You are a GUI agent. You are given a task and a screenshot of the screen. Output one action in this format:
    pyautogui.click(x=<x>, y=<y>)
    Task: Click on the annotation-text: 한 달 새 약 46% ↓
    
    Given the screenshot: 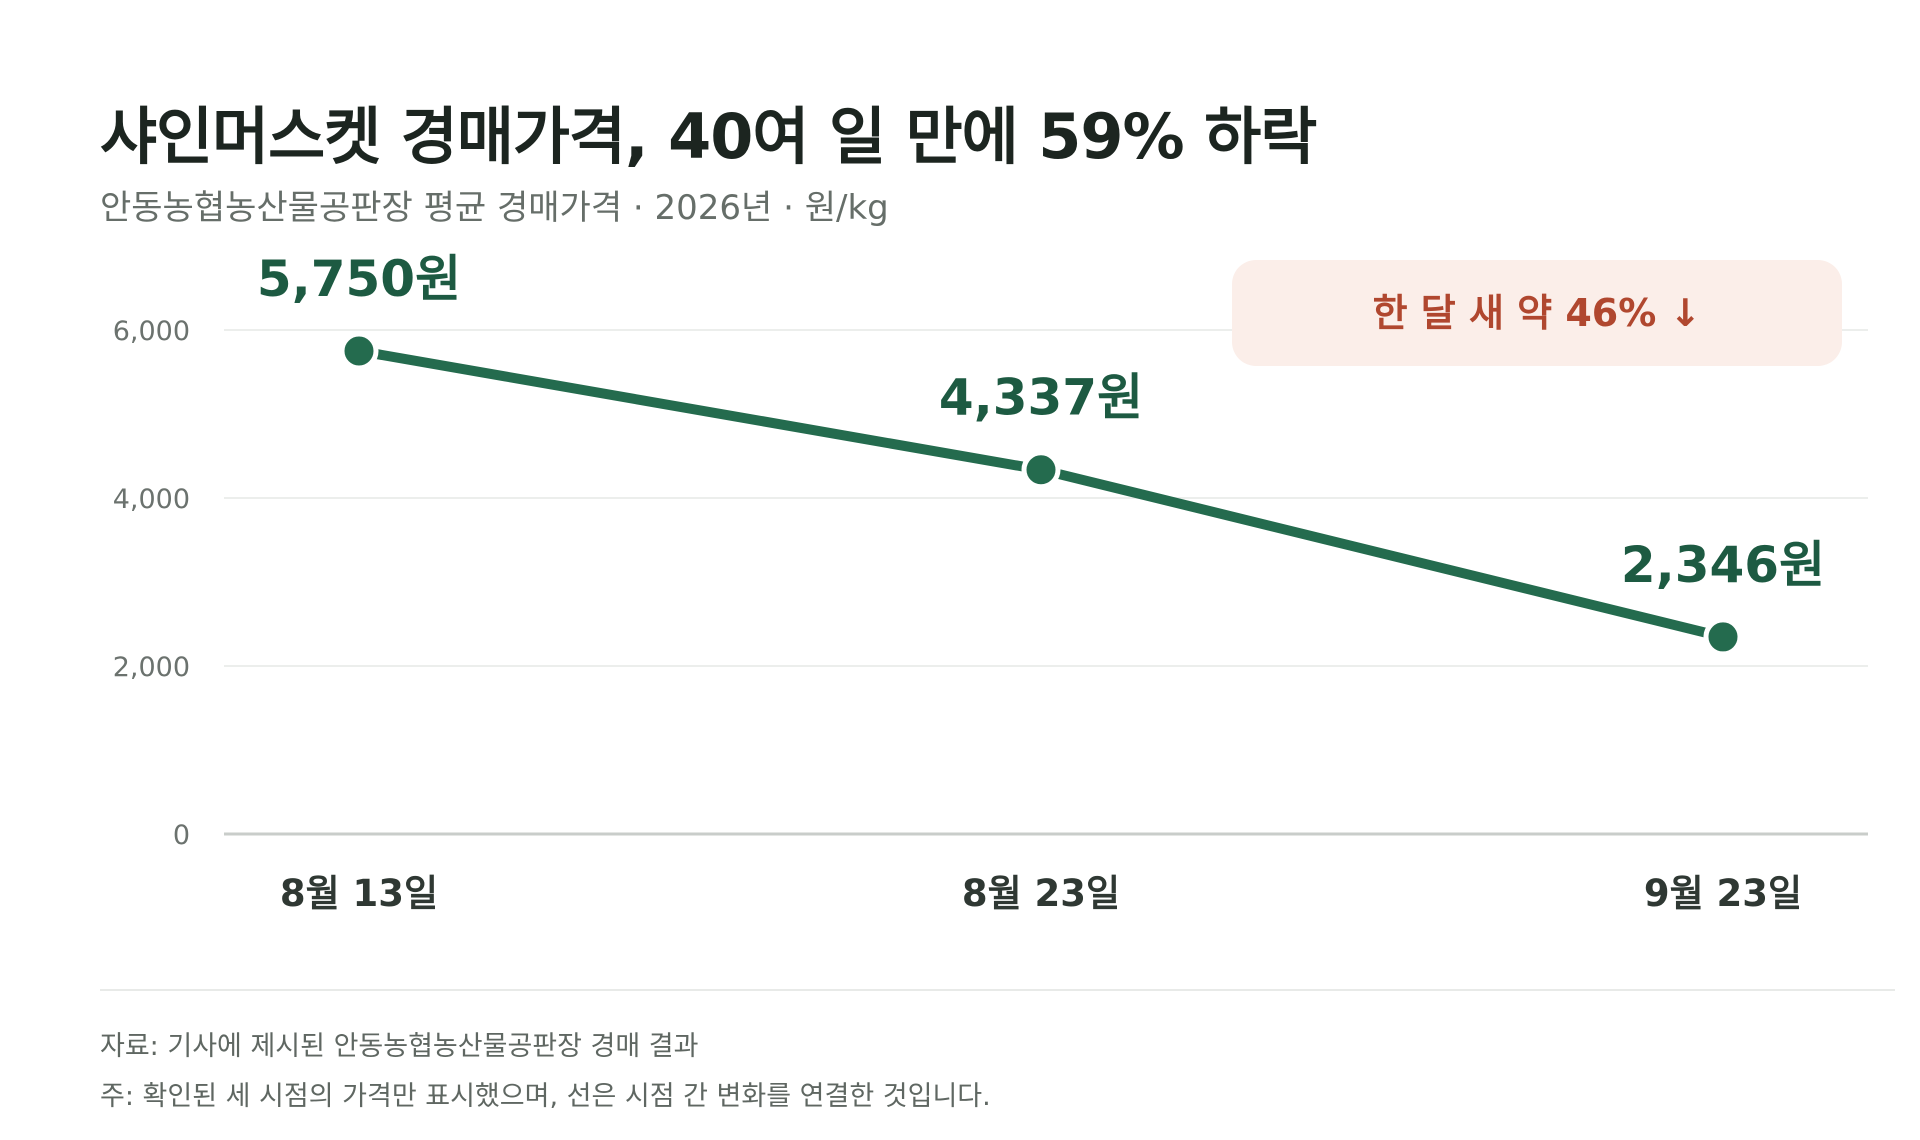 What is the action you would take?
    pyautogui.click(x=1537, y=313)
    